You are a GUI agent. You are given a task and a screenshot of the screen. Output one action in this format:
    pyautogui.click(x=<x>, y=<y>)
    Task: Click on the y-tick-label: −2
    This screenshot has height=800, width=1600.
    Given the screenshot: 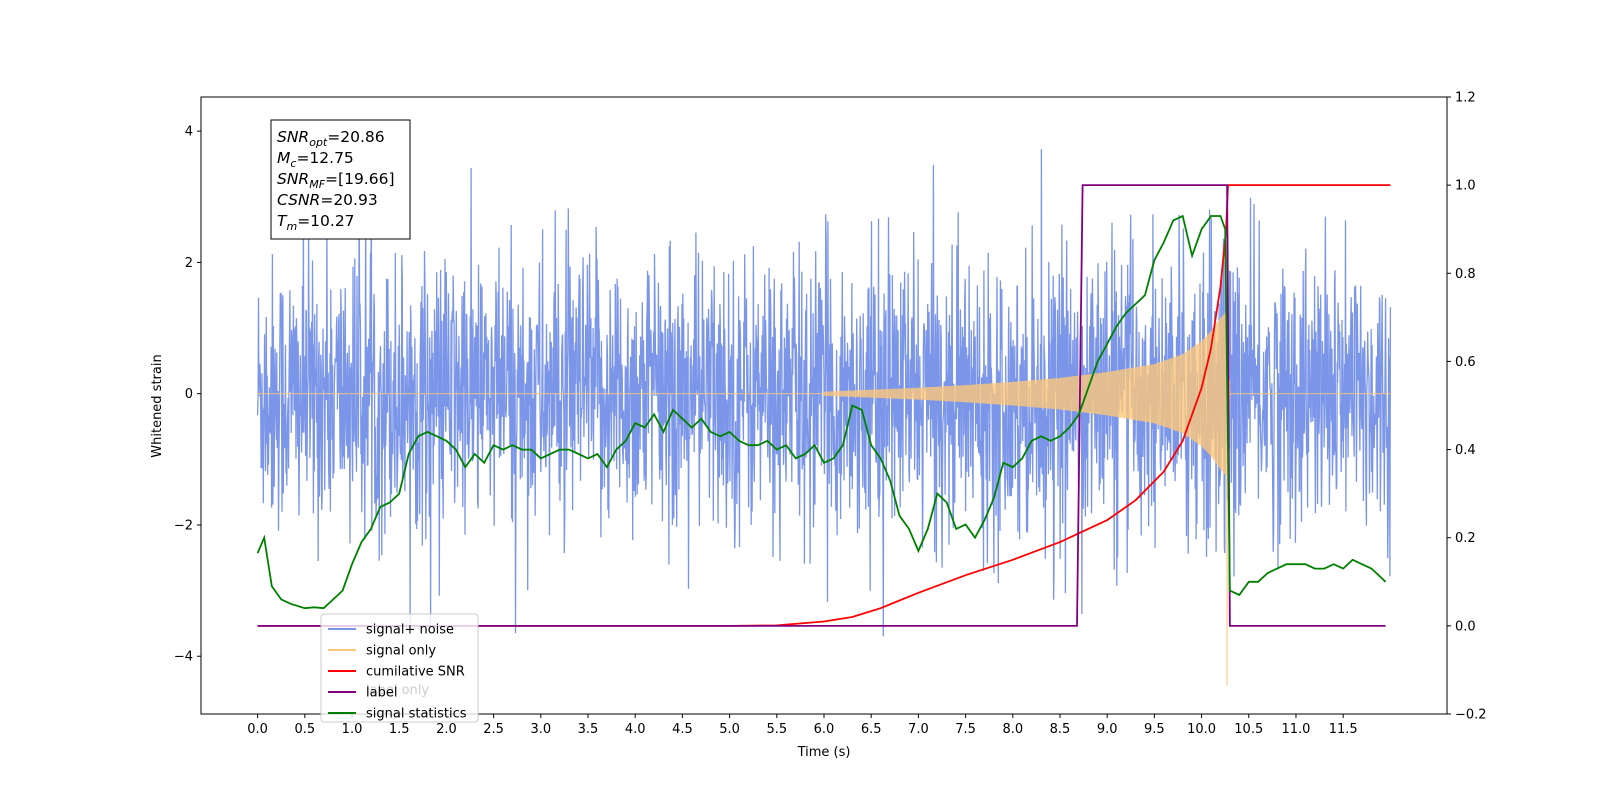 What is the action you would take?
    pyautogui.click(x=183, y=525)
    